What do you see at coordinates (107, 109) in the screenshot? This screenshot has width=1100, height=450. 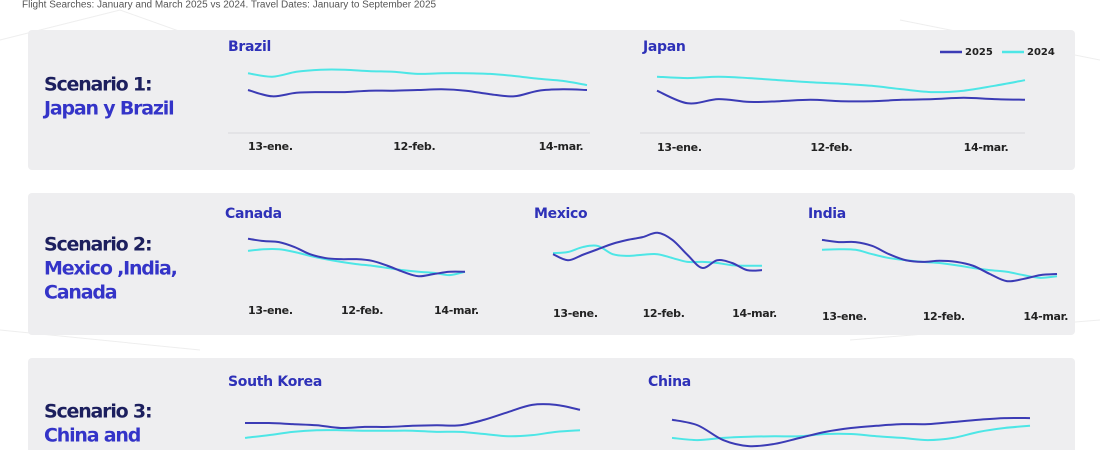 I see `scenario-heading: Japan y Brazil` at bounding box center [107, 109].